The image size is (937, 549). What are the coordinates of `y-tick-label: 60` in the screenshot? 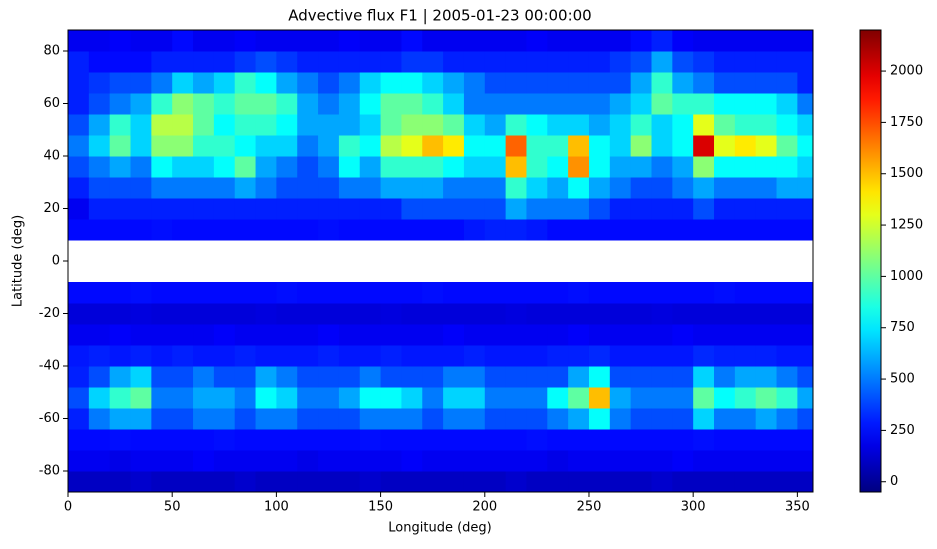 It's located at (51, 103).